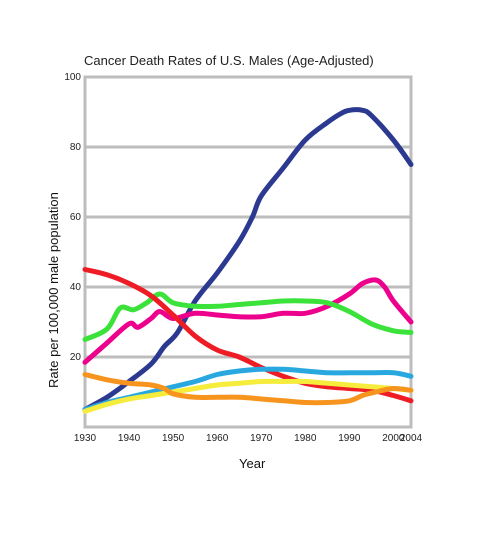 Image resolution: width=480 pixels, height=535 pixels. Describe the element at coordinates (53, 290) in the screenshot. I see `y-axis-label: Rate per 100,000 male population` at that location.